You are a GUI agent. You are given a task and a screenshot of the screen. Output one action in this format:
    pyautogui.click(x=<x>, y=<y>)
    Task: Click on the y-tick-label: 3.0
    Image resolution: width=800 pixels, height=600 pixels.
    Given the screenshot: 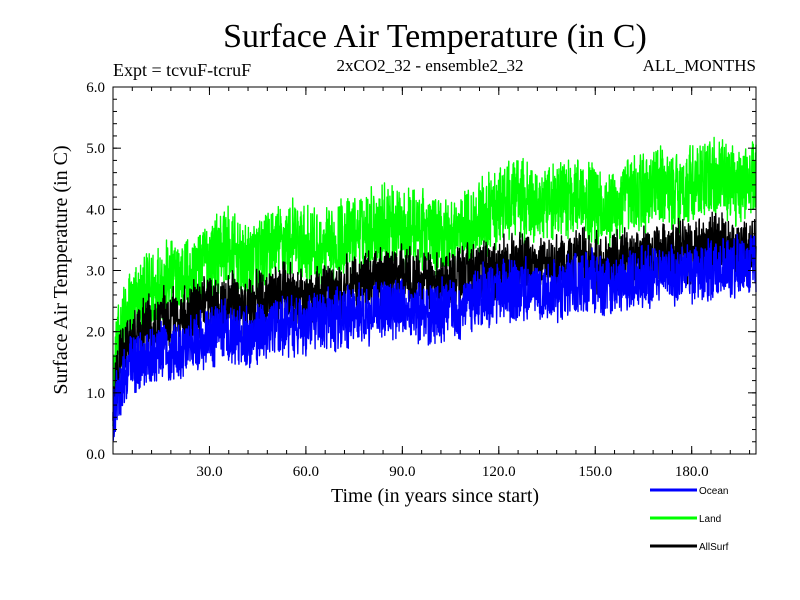 What is the action you would take?
    pyautogui.click(x=95, y=272)
    